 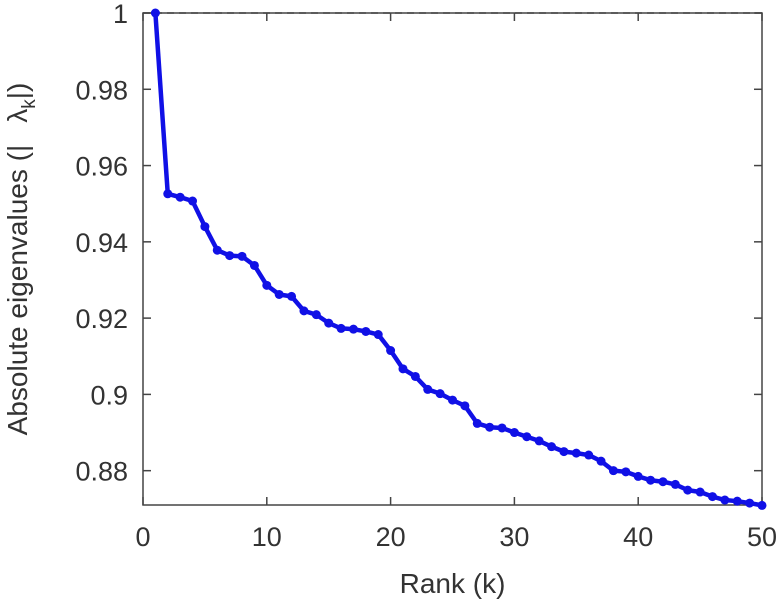 What do you see at coordinates (142, 537) in the screenshot?
I see `x-tick-label: 0` at bounding box center [142, 537].